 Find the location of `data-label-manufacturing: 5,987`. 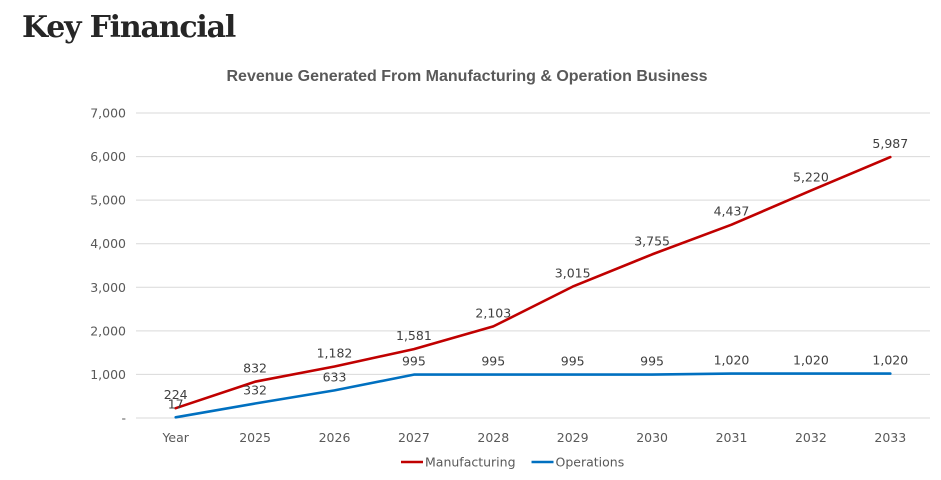

data-label-manufacturing: 5,987 is located at coordinates (890, 143).